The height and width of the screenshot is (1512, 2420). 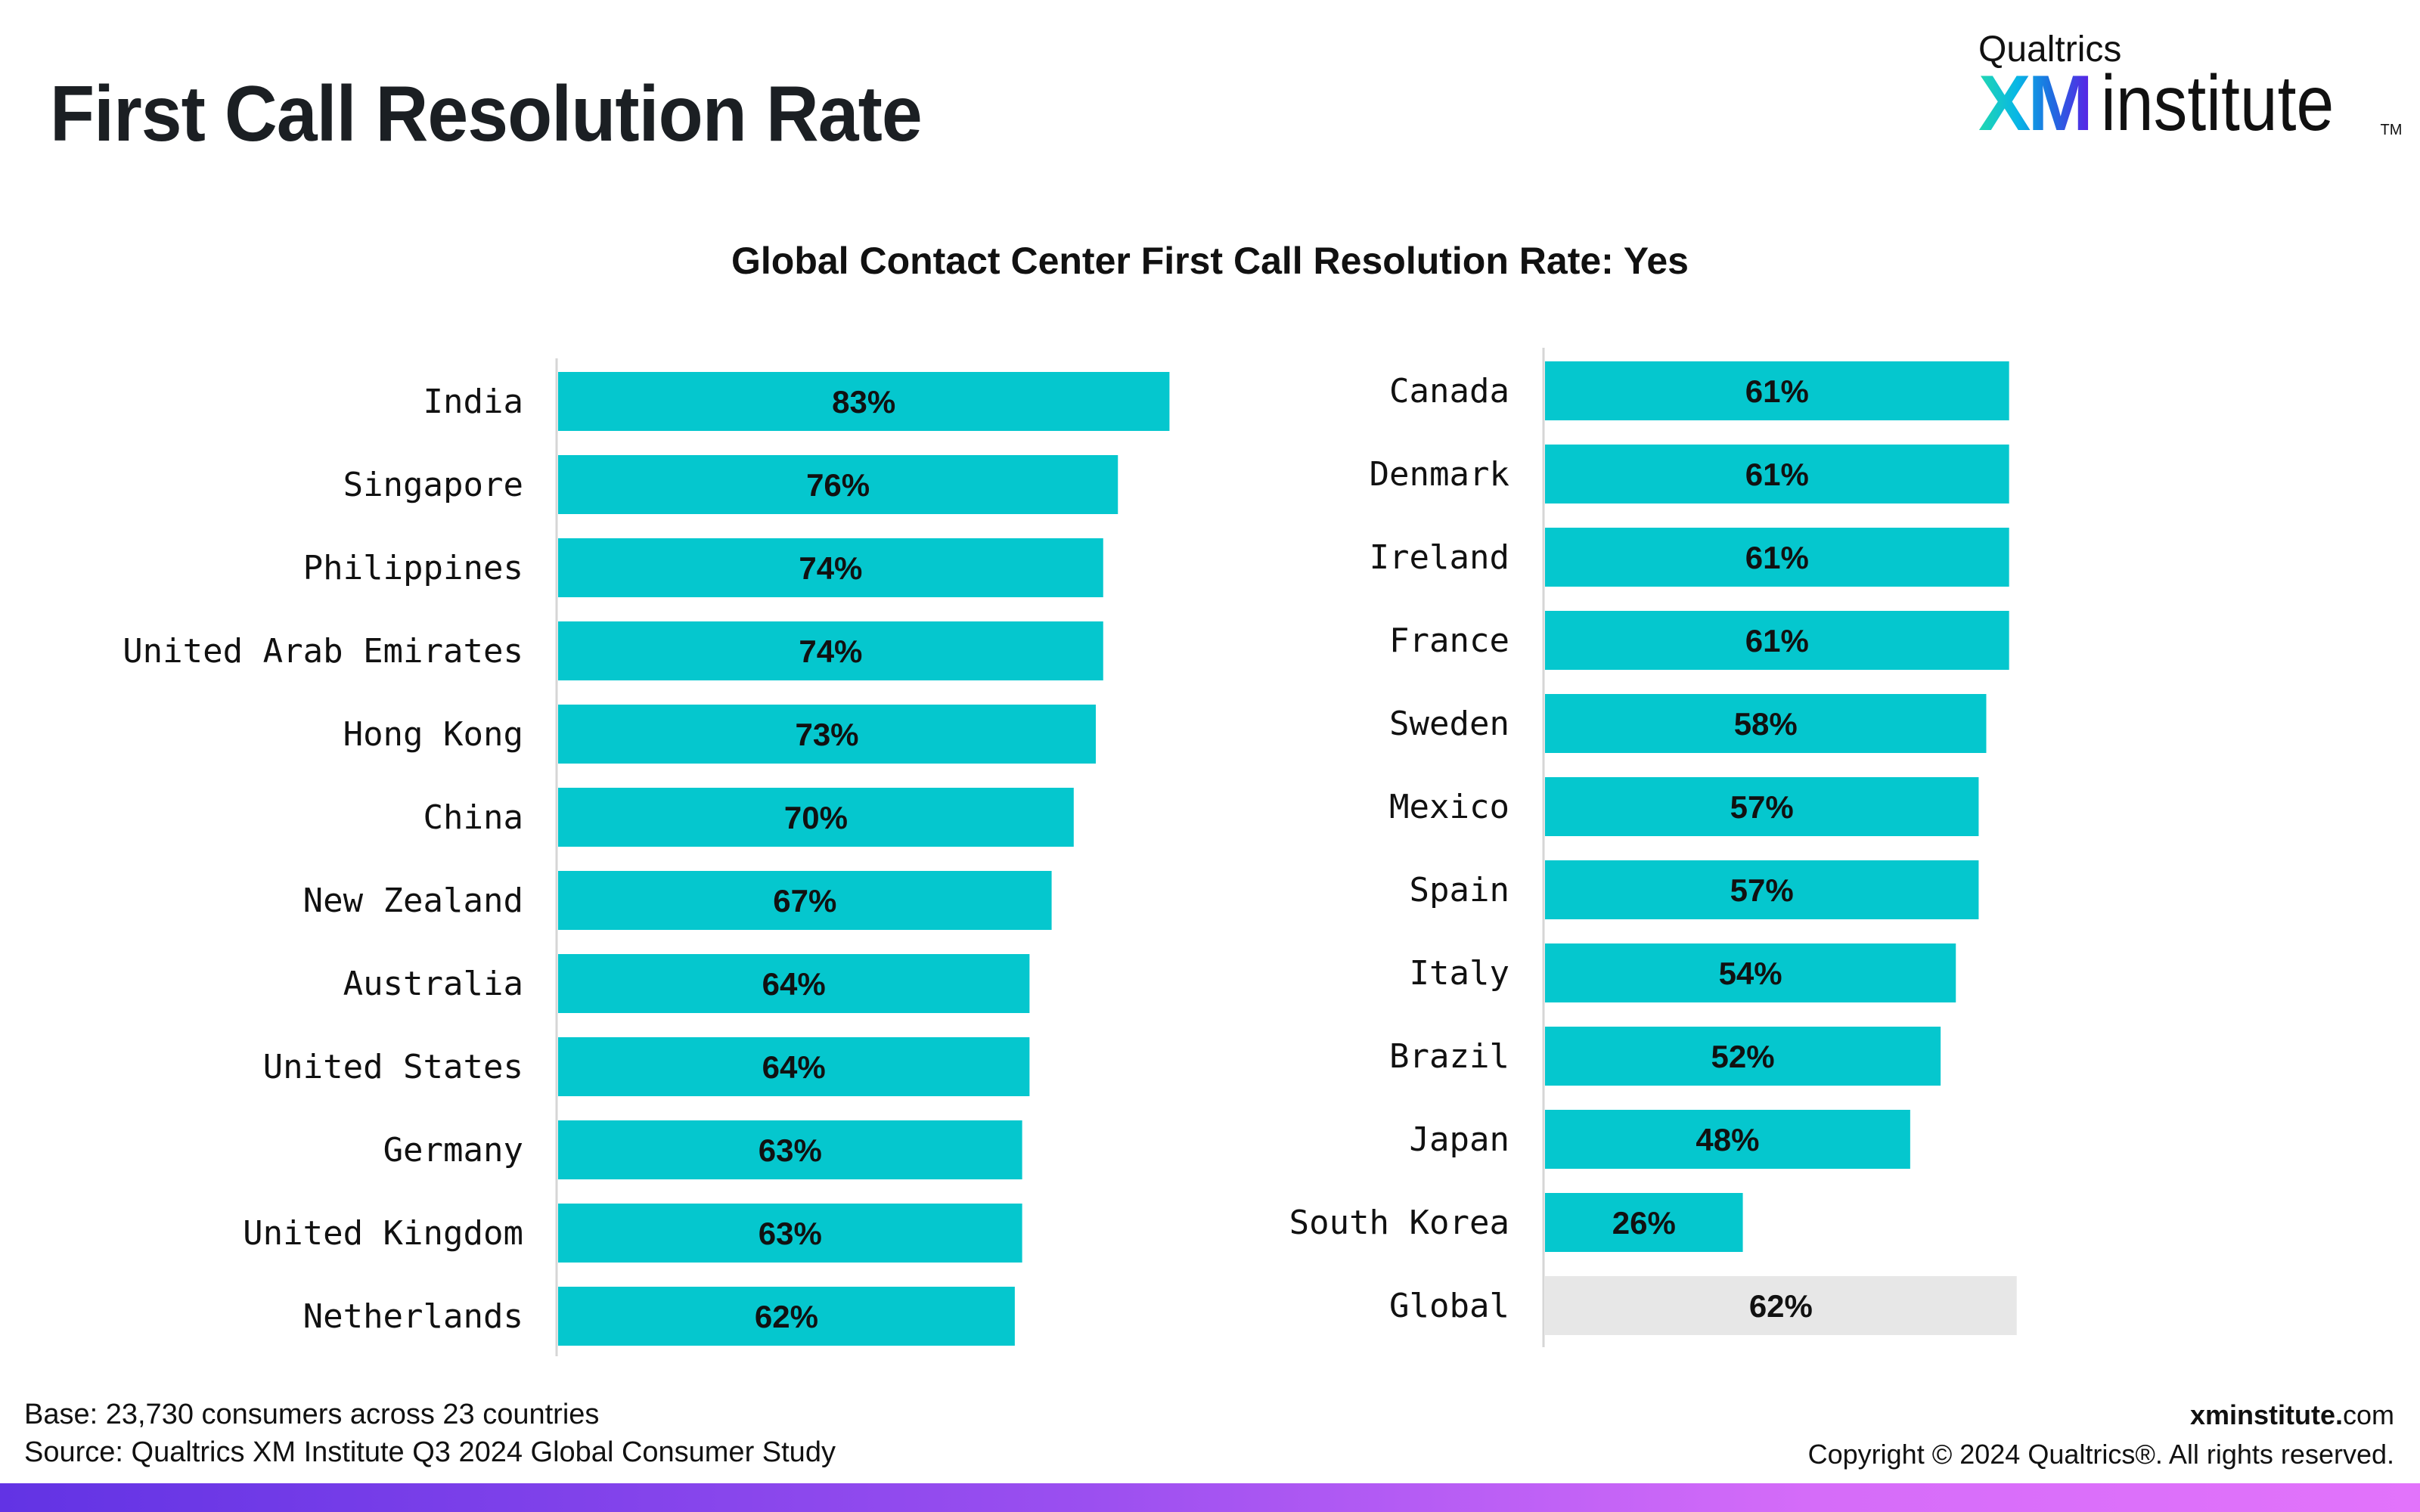 What do you see at coordinates (1449, 391) in the screenshot?
I see `category-label: Canada` at bounding box center [1449, 391].